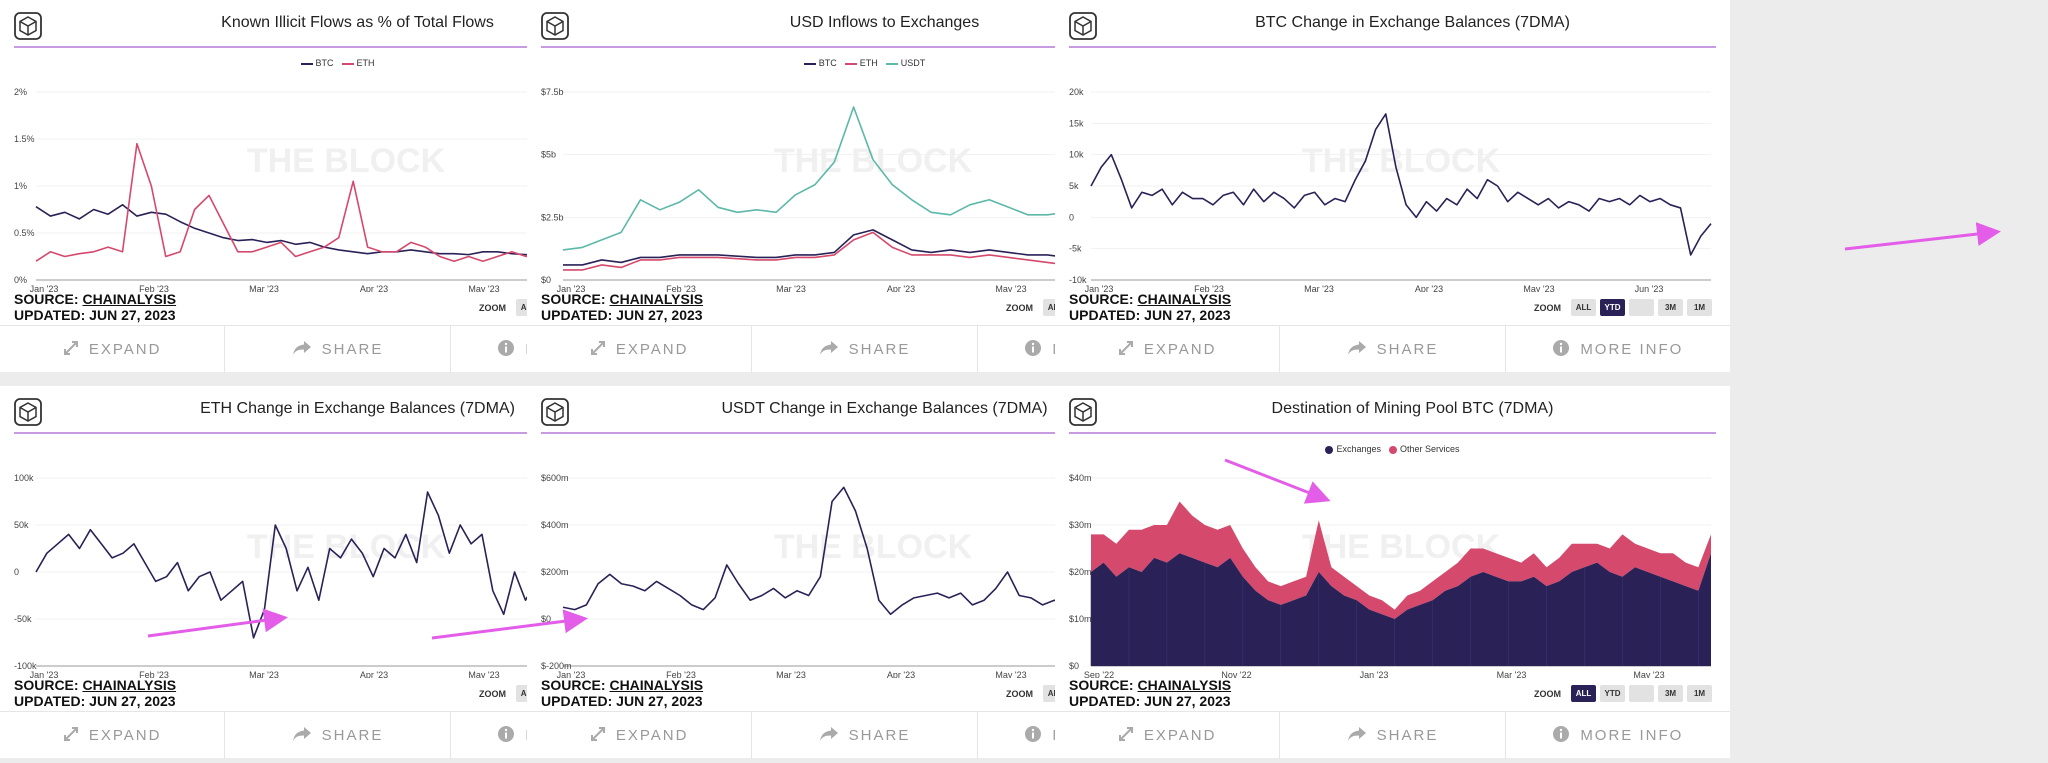 This screenshot has width=2048, height=763. What do you see at coordinates (556, 666) in the screenshot?
I see `y-tick-label: $-200m` at bounding box center [556, 666].